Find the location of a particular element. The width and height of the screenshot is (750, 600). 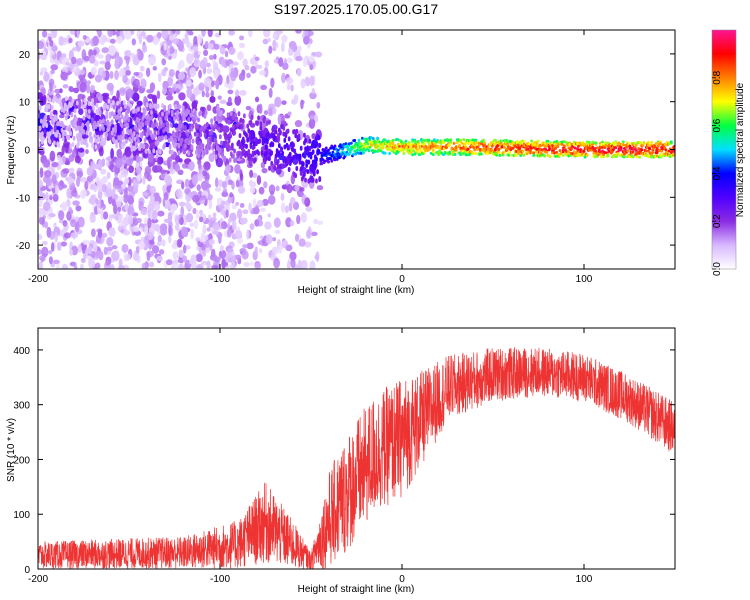

x-tick-label: 100 is located at coordinates (584, 279).